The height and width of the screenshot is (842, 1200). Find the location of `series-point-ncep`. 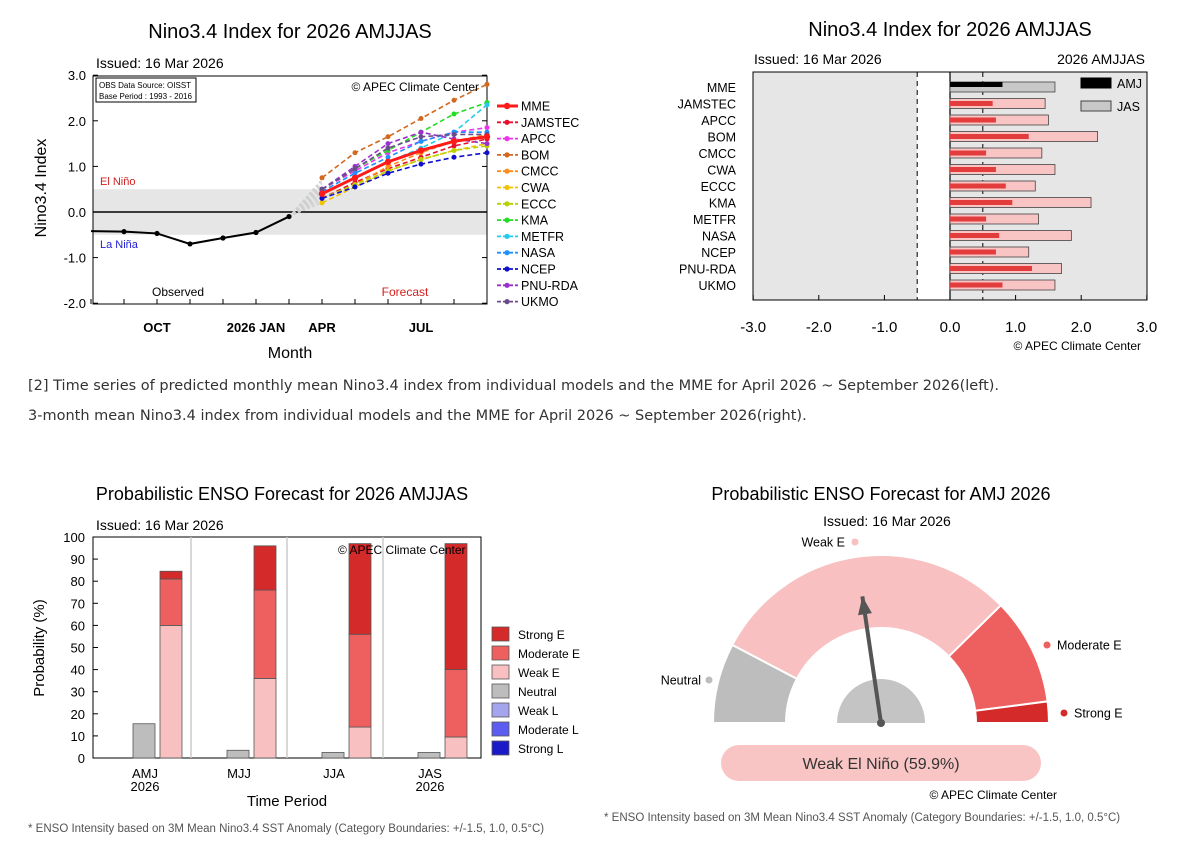

series-point-ncep is located at coordinates (454, 157).